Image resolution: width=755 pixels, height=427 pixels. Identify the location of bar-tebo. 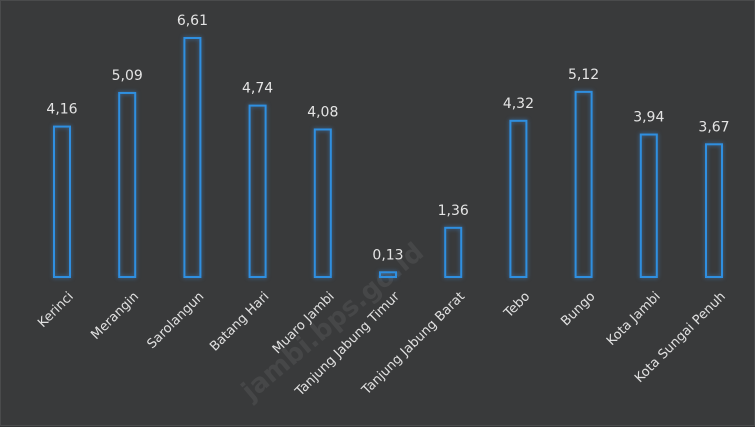
(518, 198).